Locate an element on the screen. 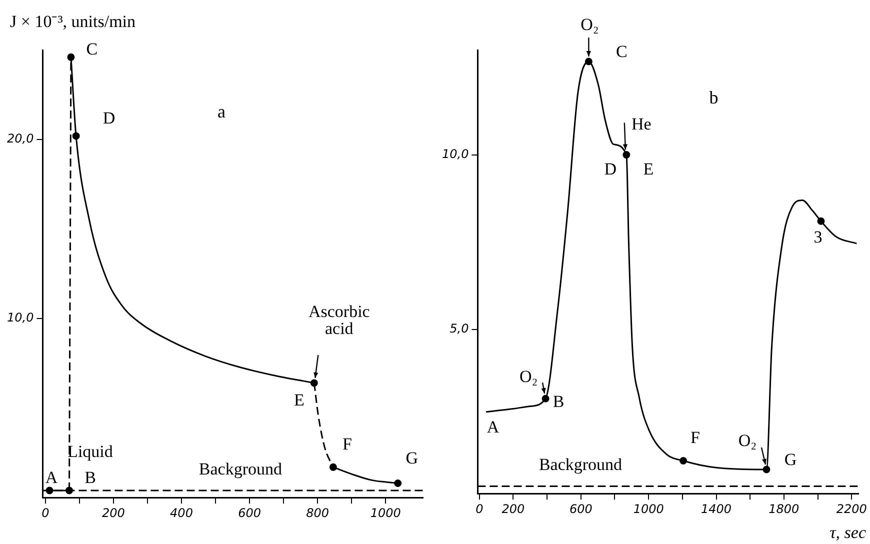  x-tick-label: 400 is located at coordinates (182, 513).